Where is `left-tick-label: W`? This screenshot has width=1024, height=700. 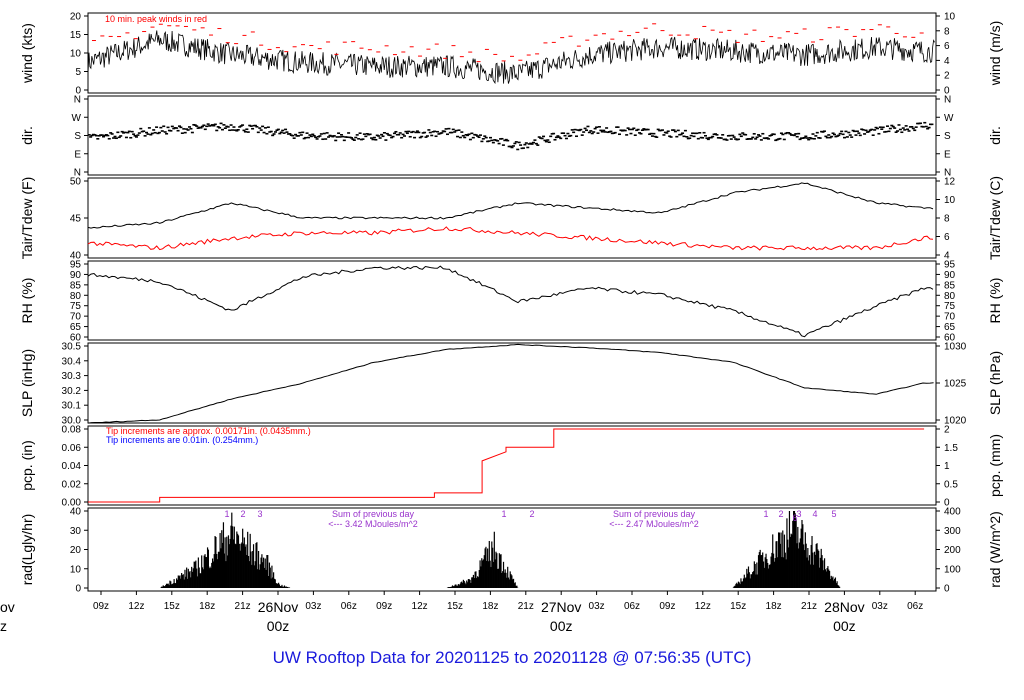
left-tick-label: W is located at coordinates (77, 118).